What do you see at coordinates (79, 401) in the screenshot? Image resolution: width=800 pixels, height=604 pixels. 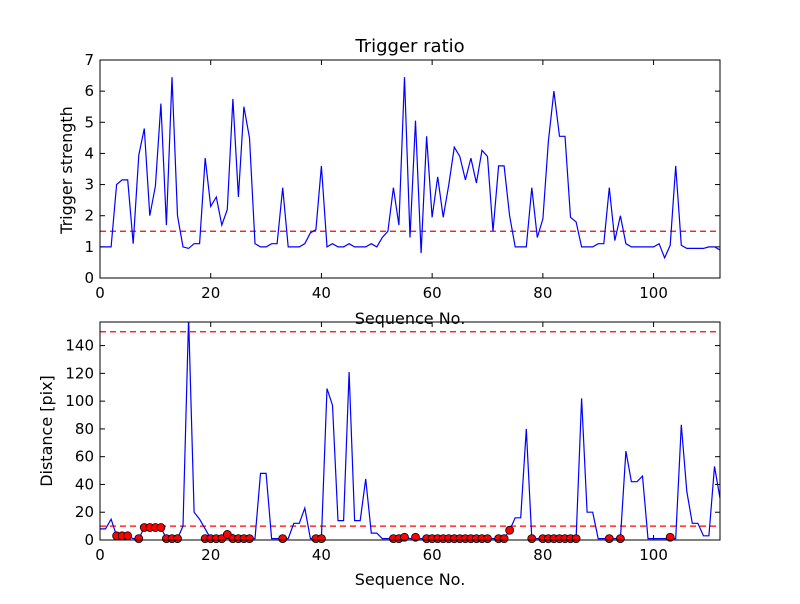 I see `y-tick-label: 100` at bounding box center [79, 401].